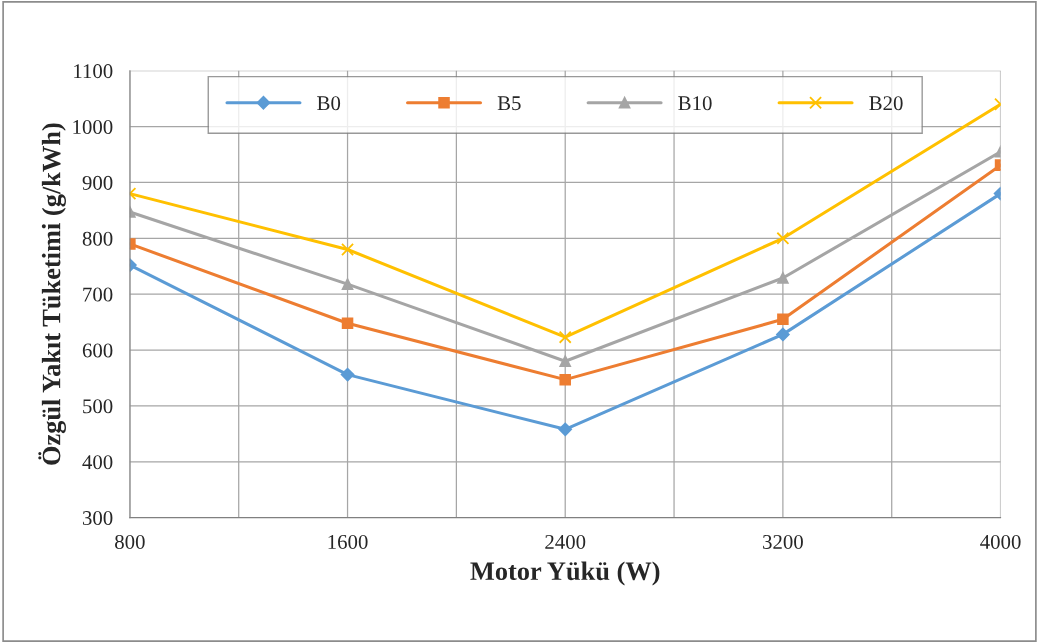 Image resolution: width=1039 pixels, height=643 pixels. What do you see at coordinates (695, 103) in the screenshot?
I see `legend-label: B10` at bounding box center [695, 103].